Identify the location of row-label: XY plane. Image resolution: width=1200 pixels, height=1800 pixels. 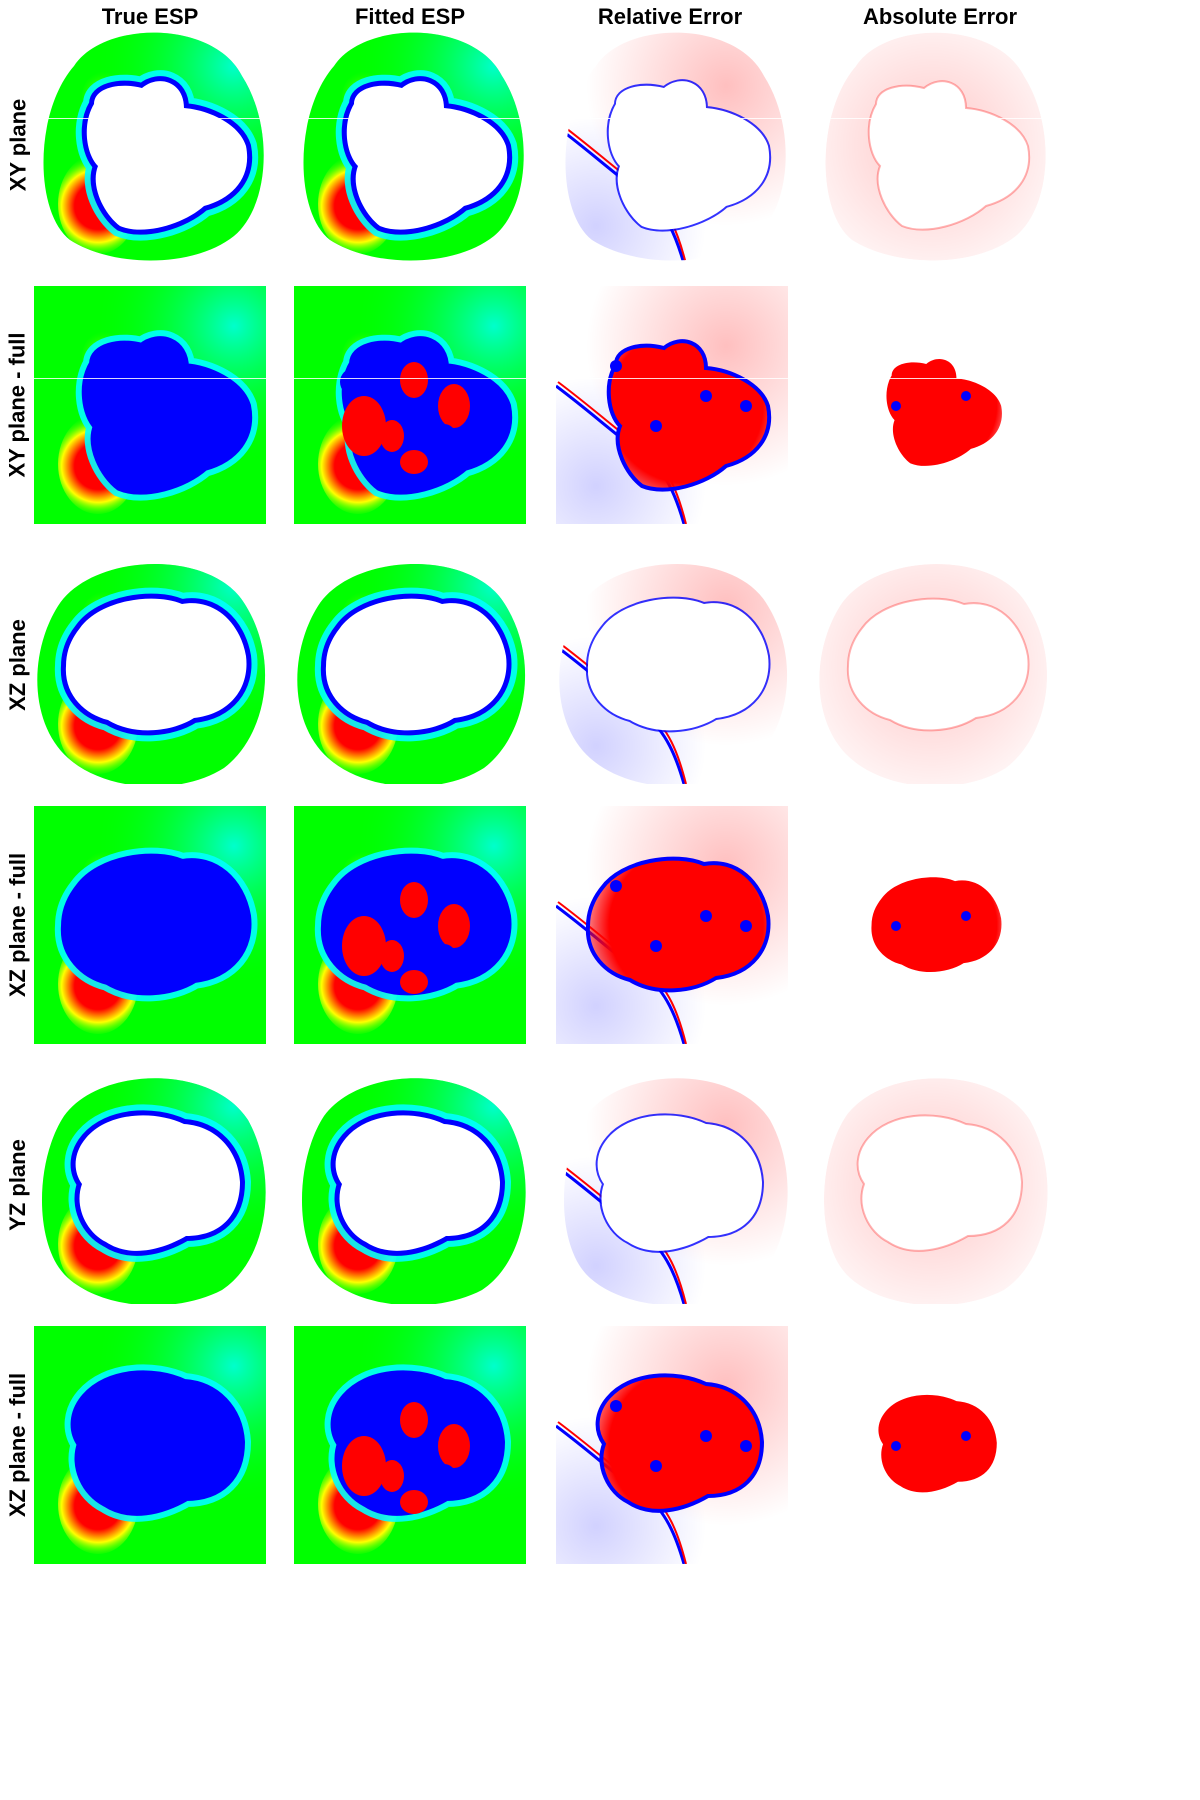
(17, 145).